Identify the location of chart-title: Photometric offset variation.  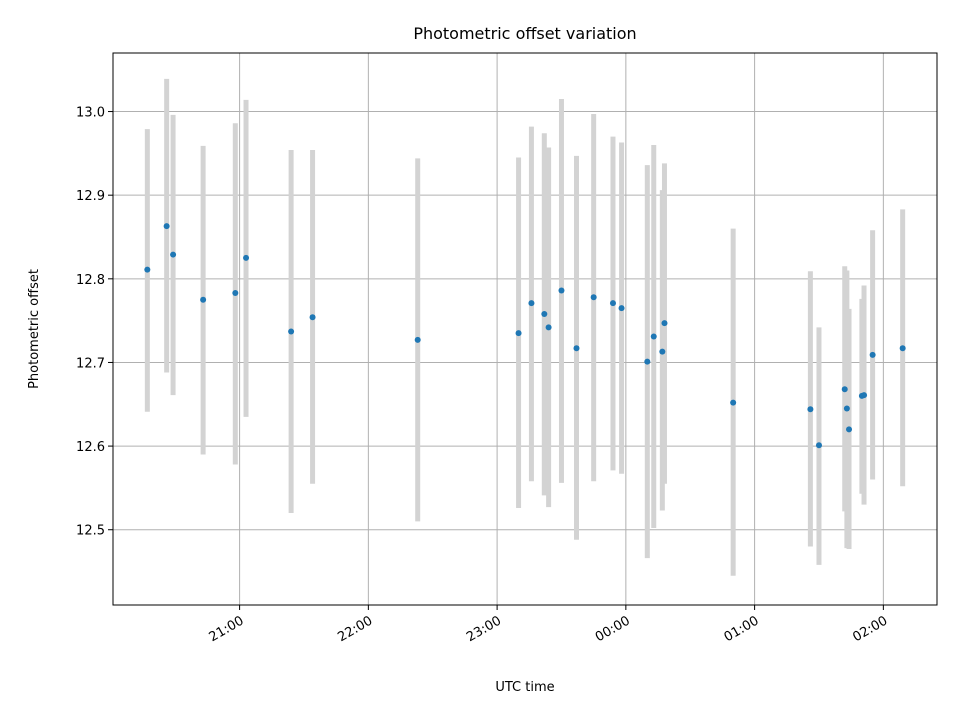
(524, 33).